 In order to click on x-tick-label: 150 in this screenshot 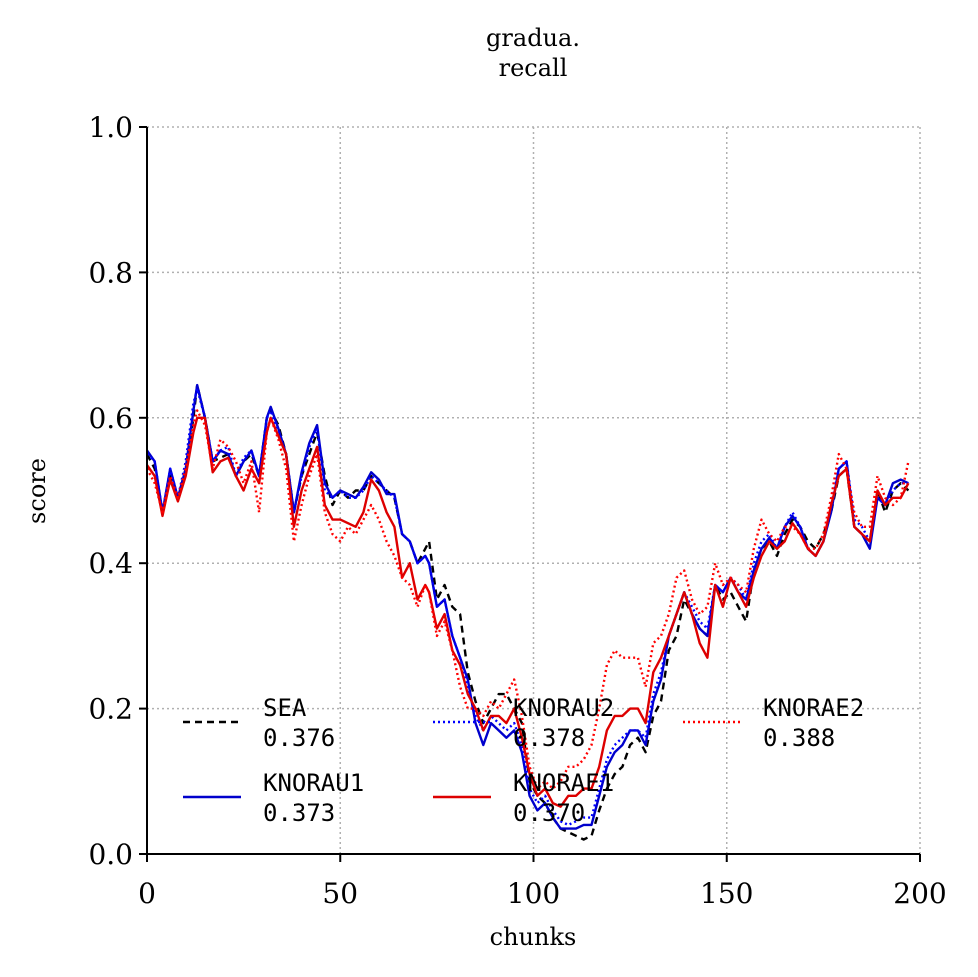, I will do `click(726, 893)`.